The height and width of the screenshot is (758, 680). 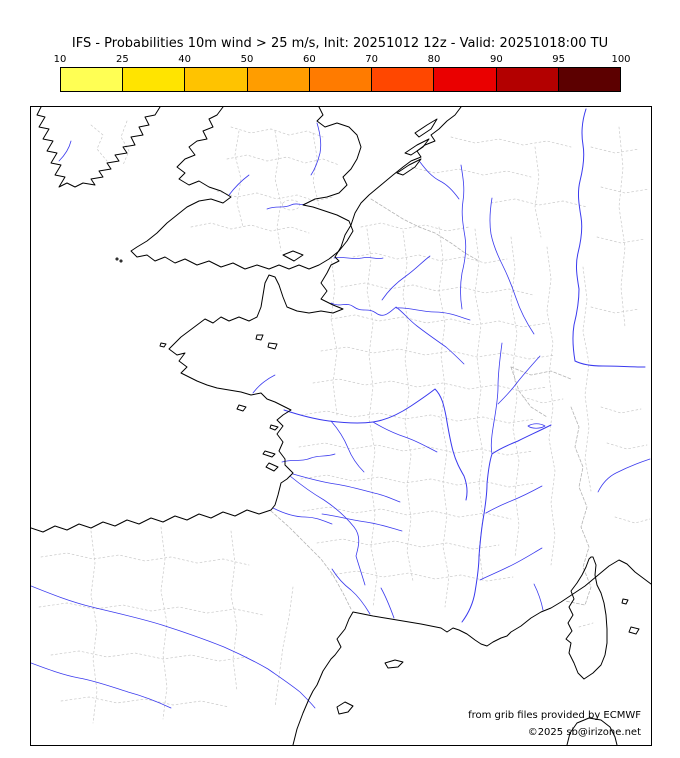 I want to click on colorbar-tick-label: 25, so click(x=122, y=59).